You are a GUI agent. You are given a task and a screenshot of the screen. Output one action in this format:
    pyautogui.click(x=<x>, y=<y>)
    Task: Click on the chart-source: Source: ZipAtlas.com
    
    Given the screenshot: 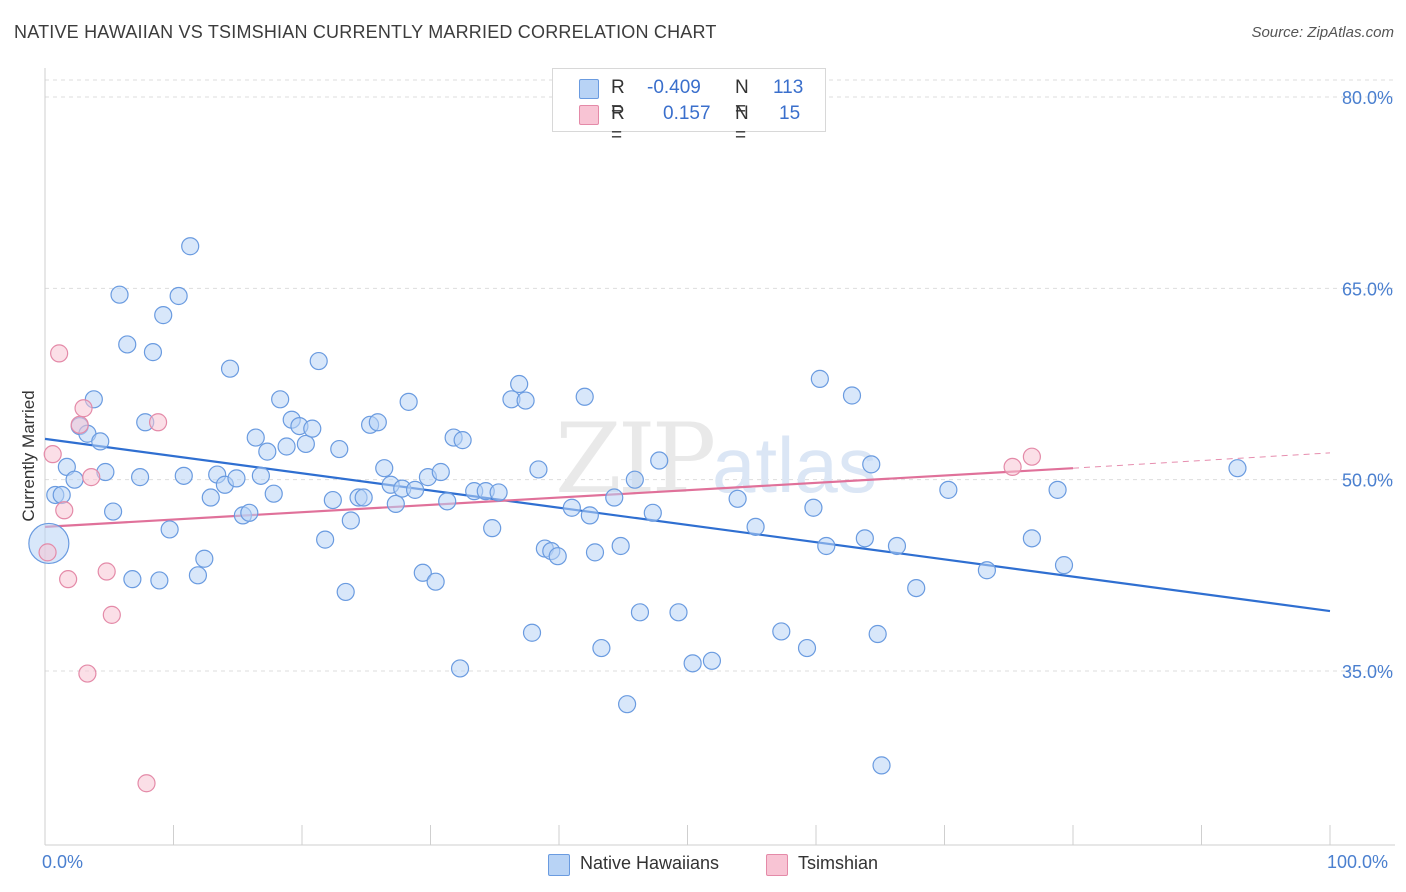 What is the action you would take?
    pyautogui.click(x=1322, y=32)
    